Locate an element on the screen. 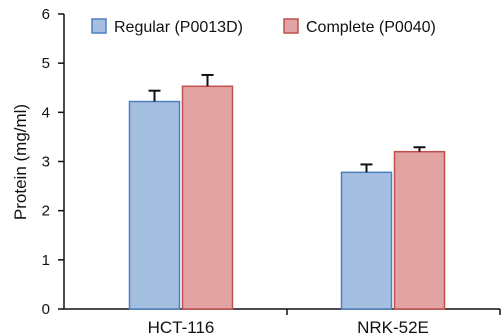  legend: Regular (P0013D) Complete (P0040) is located at coordinates (263, 27).